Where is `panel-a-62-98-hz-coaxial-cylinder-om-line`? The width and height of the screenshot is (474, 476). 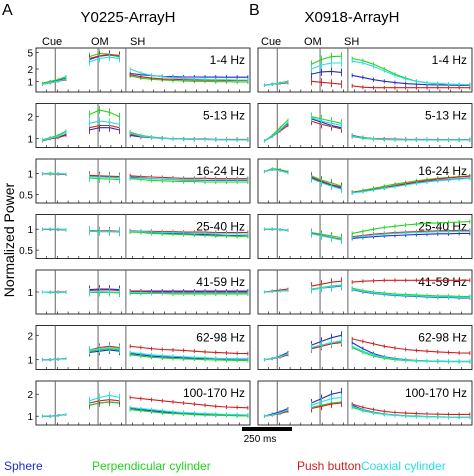 panel-a-62-98-hz-coaxial-cylinder-om-line is located at coordinates (104, 348).